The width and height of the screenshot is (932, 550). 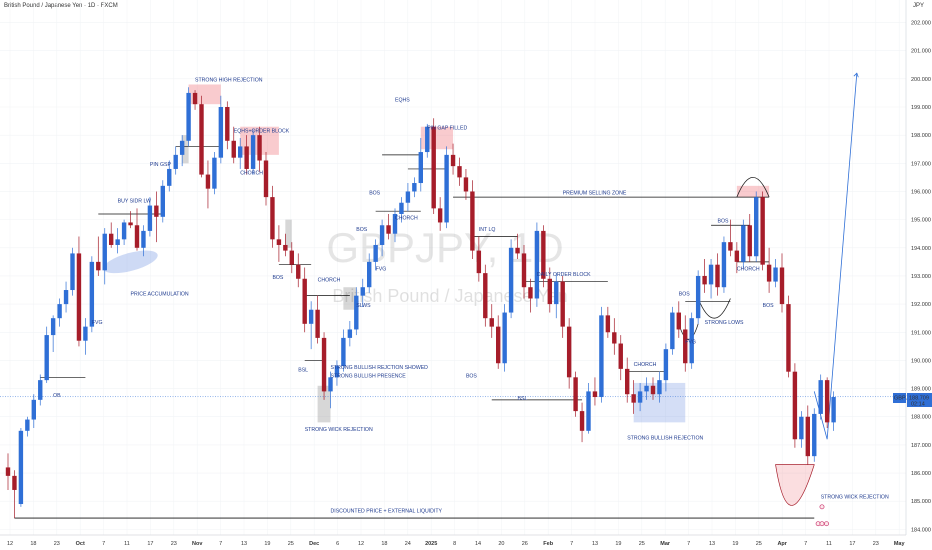 What do you see at coordinates (303, 371) in the screenshot?
I see `annotation-label: BSL` at bounding box center [303, 371].